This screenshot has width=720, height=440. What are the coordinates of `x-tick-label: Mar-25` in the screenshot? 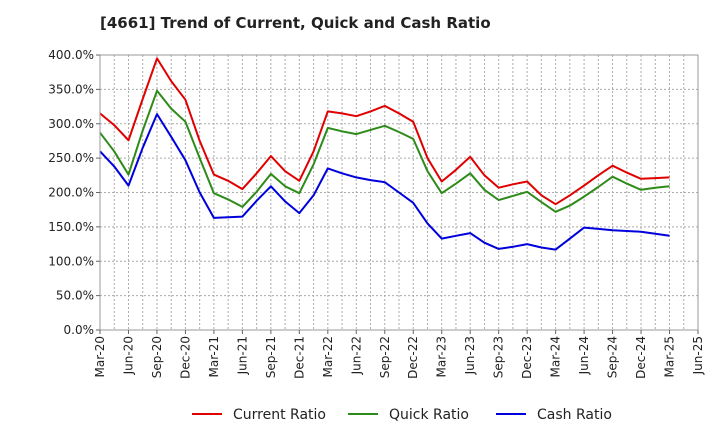 It's located at (670, 356).